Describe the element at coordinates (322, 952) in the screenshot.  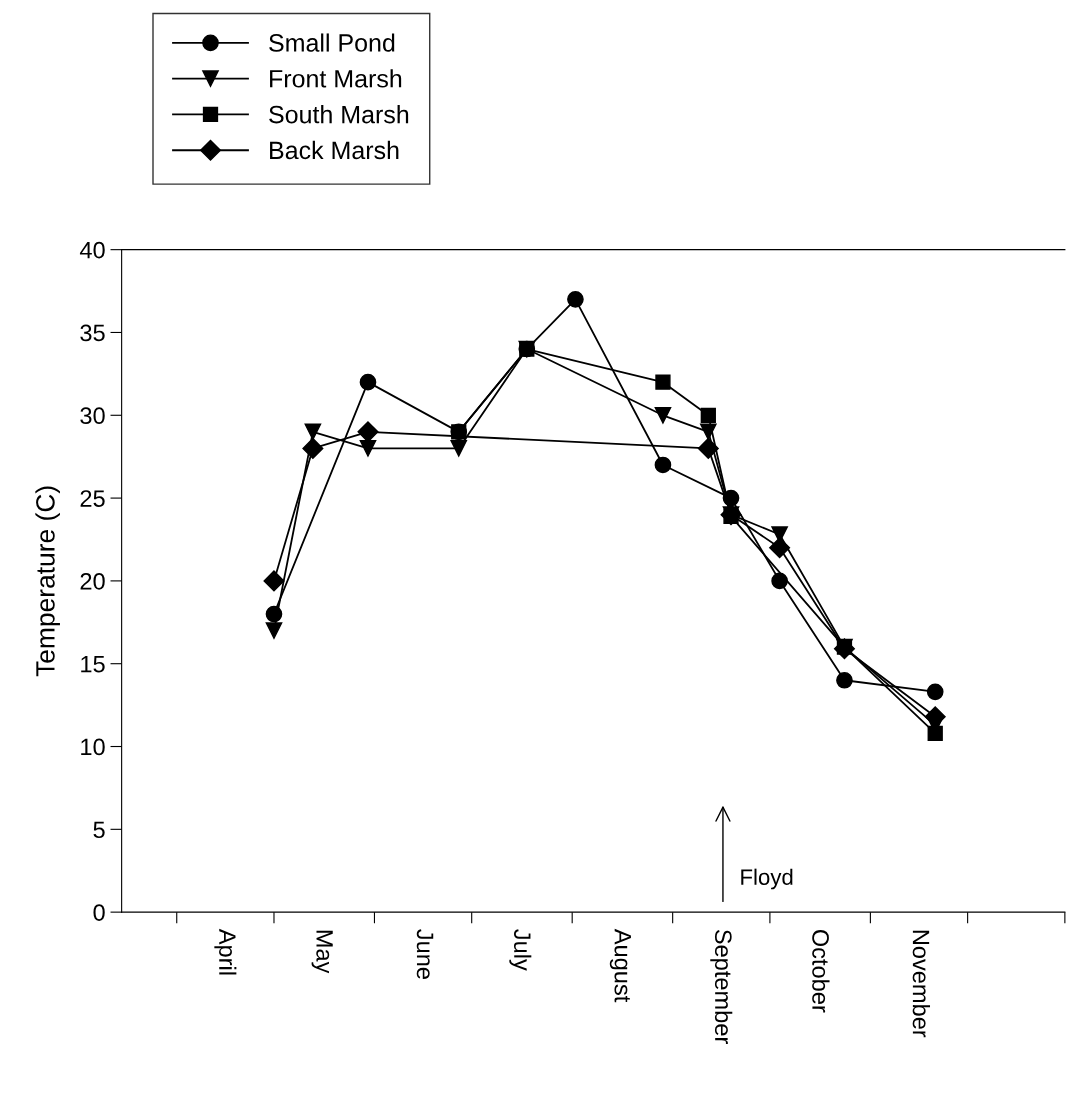
I see `x-tick-label: May` at that location.